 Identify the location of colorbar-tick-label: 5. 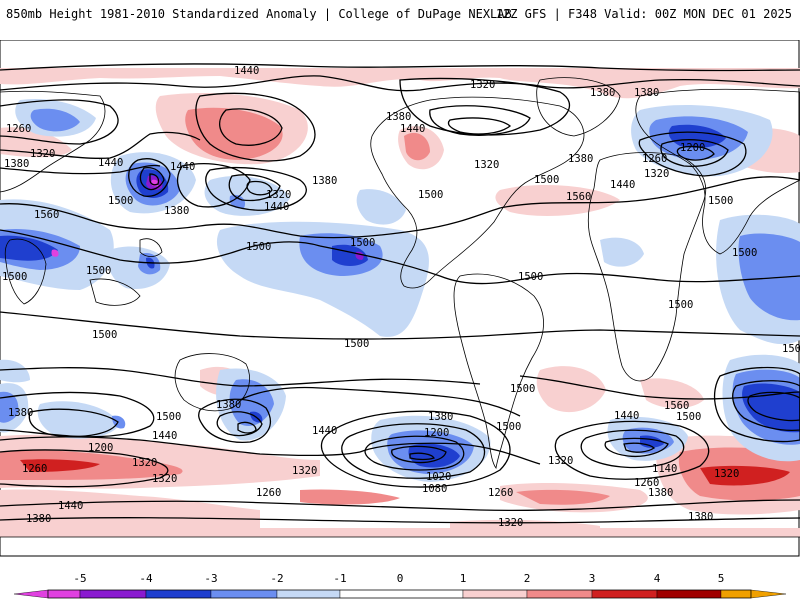
(721, 578).